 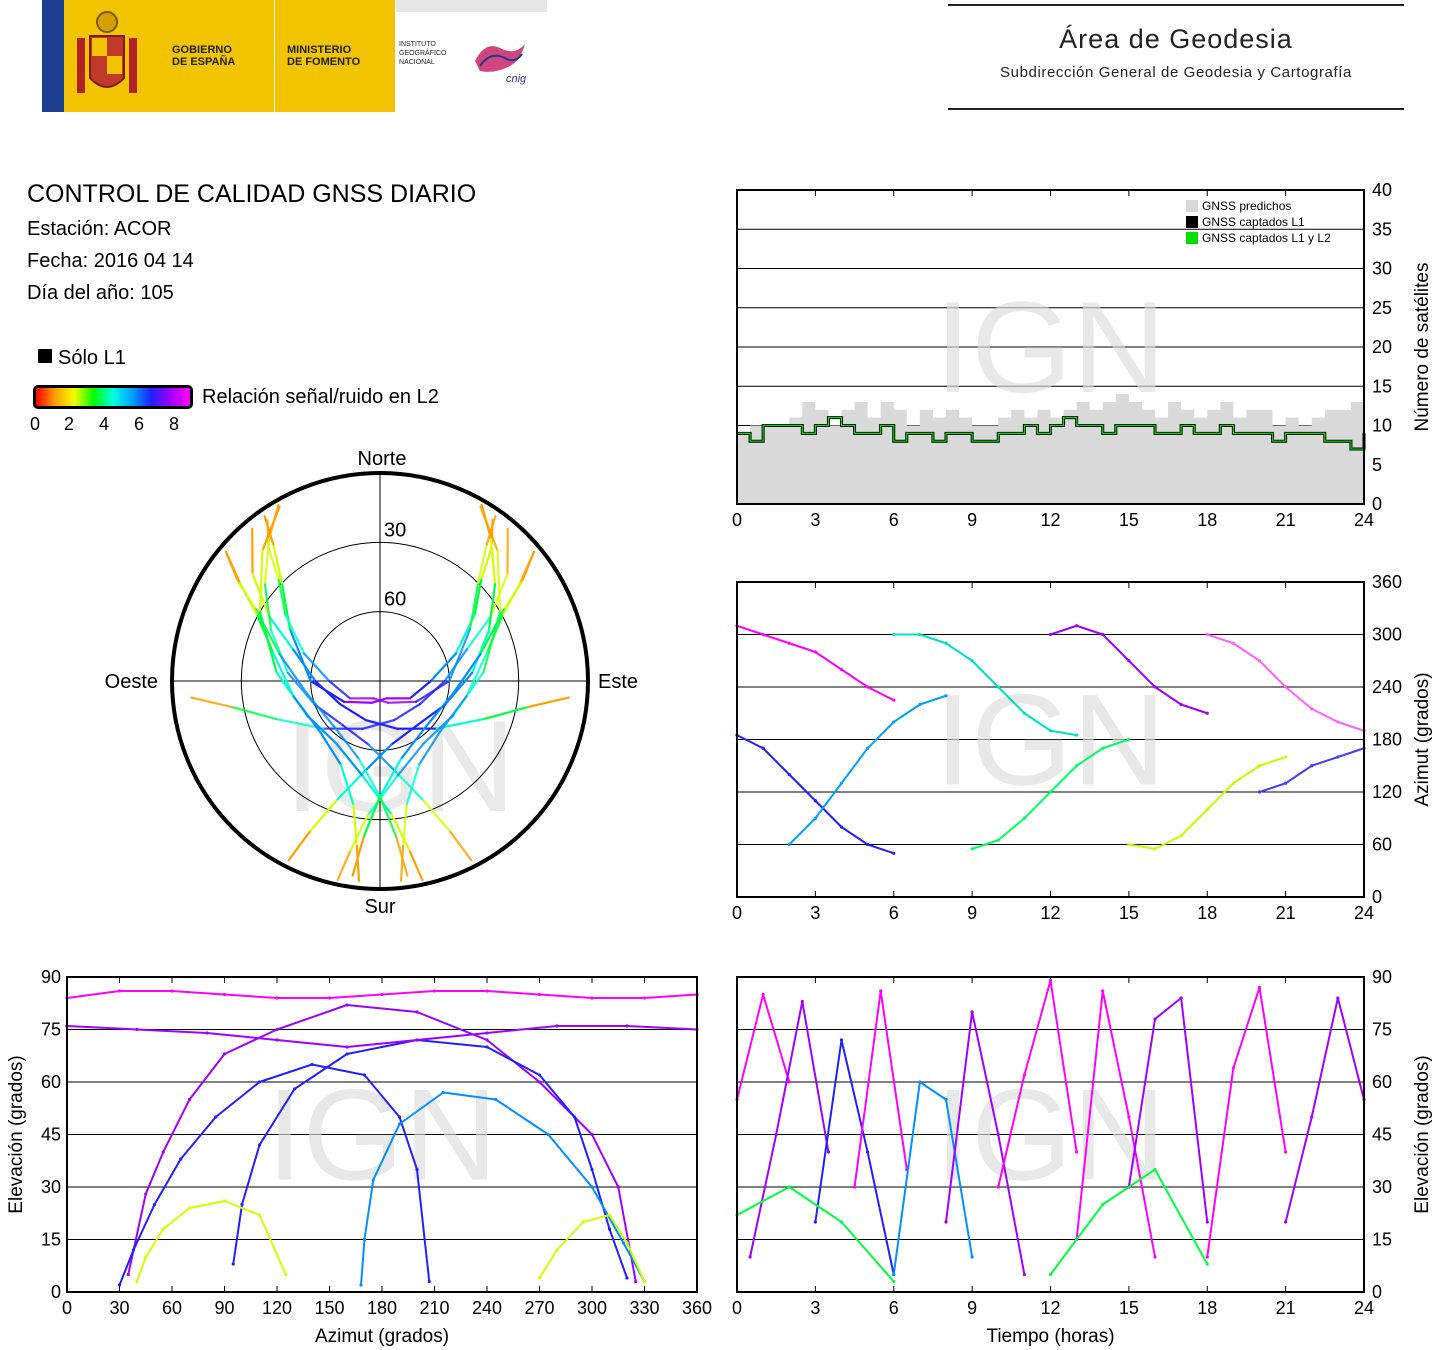 I want to click on station-text: Estación: ACOR, so click(x=99, y=229).